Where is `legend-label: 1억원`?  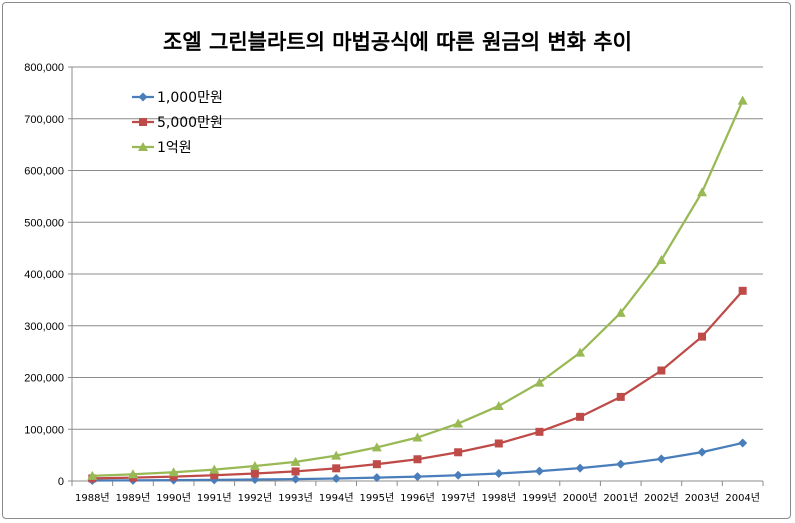 legend-label: 1억원 is located at coordinates (174, 148).